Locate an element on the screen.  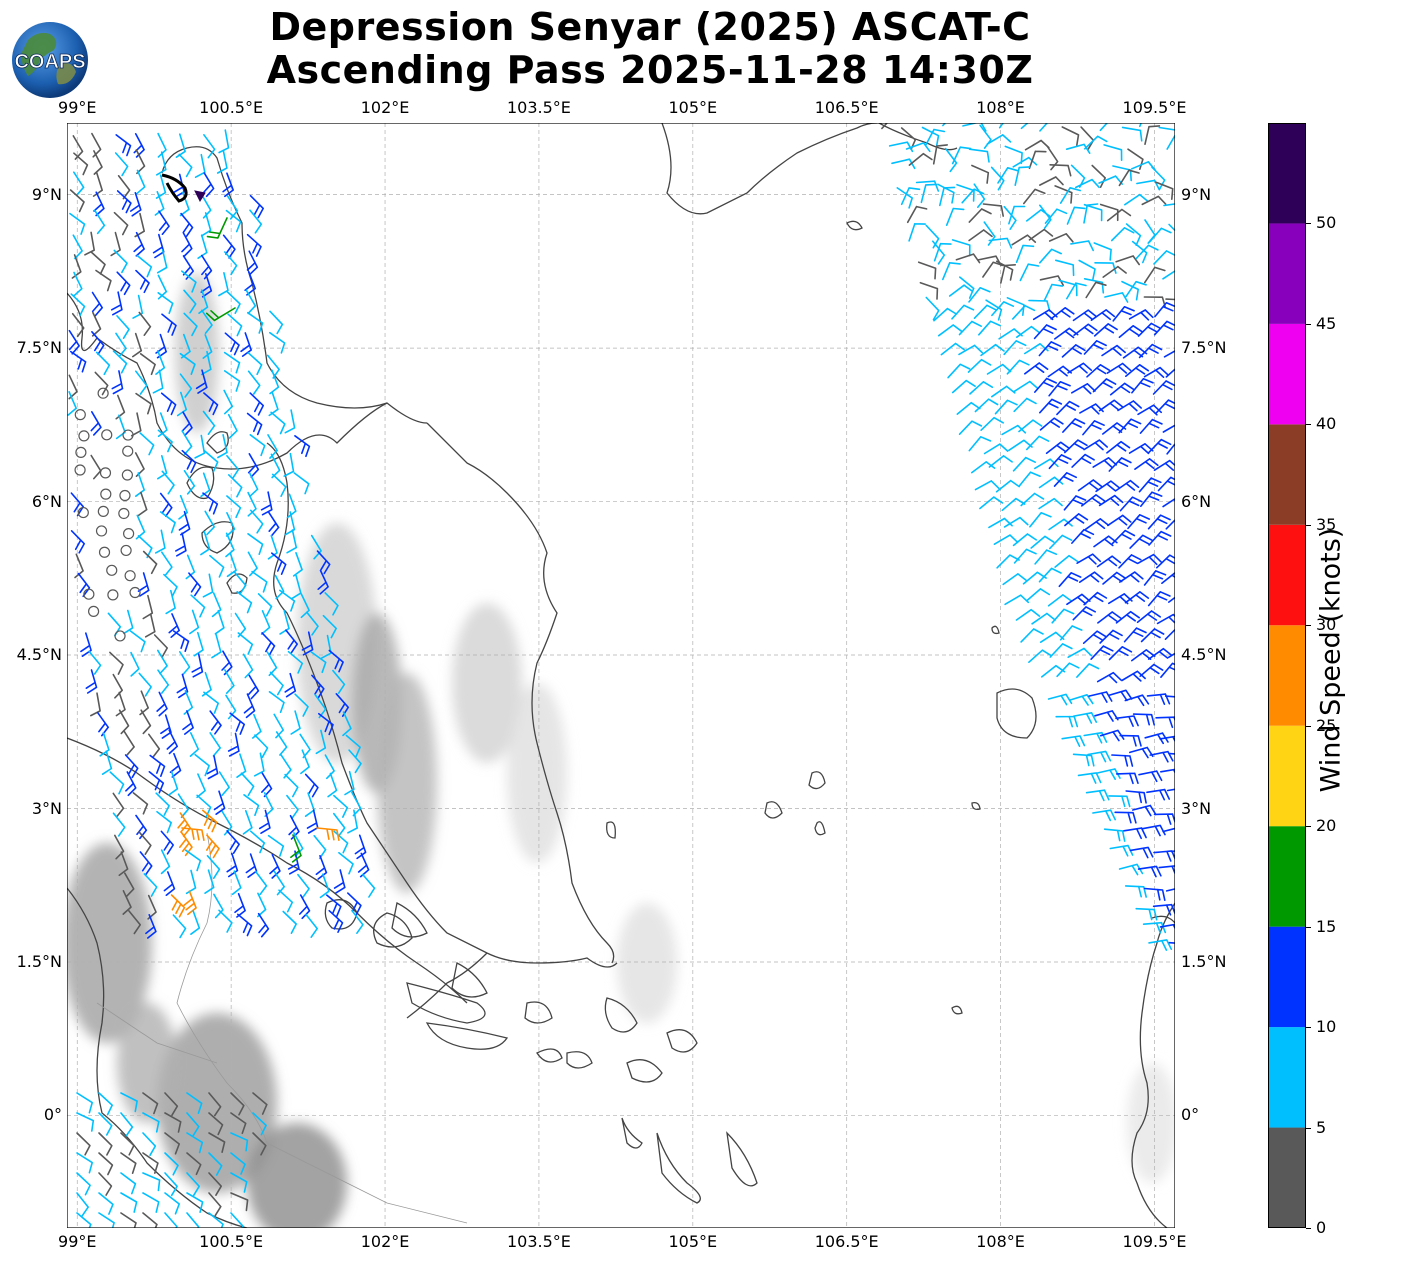
lon-label-bottom: 105°E is located at coordinates (693, 1241).